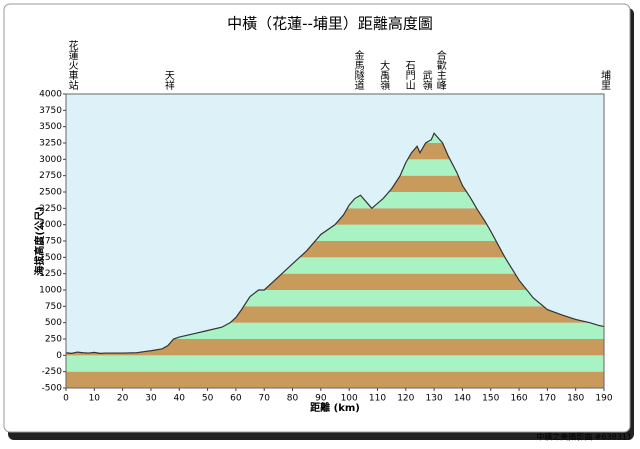 The width and height of the screenshot is (640, 449). Describe the element at coordinates (50, 127) in the screenshot. I see `y-tick-label: 3500` at that location.